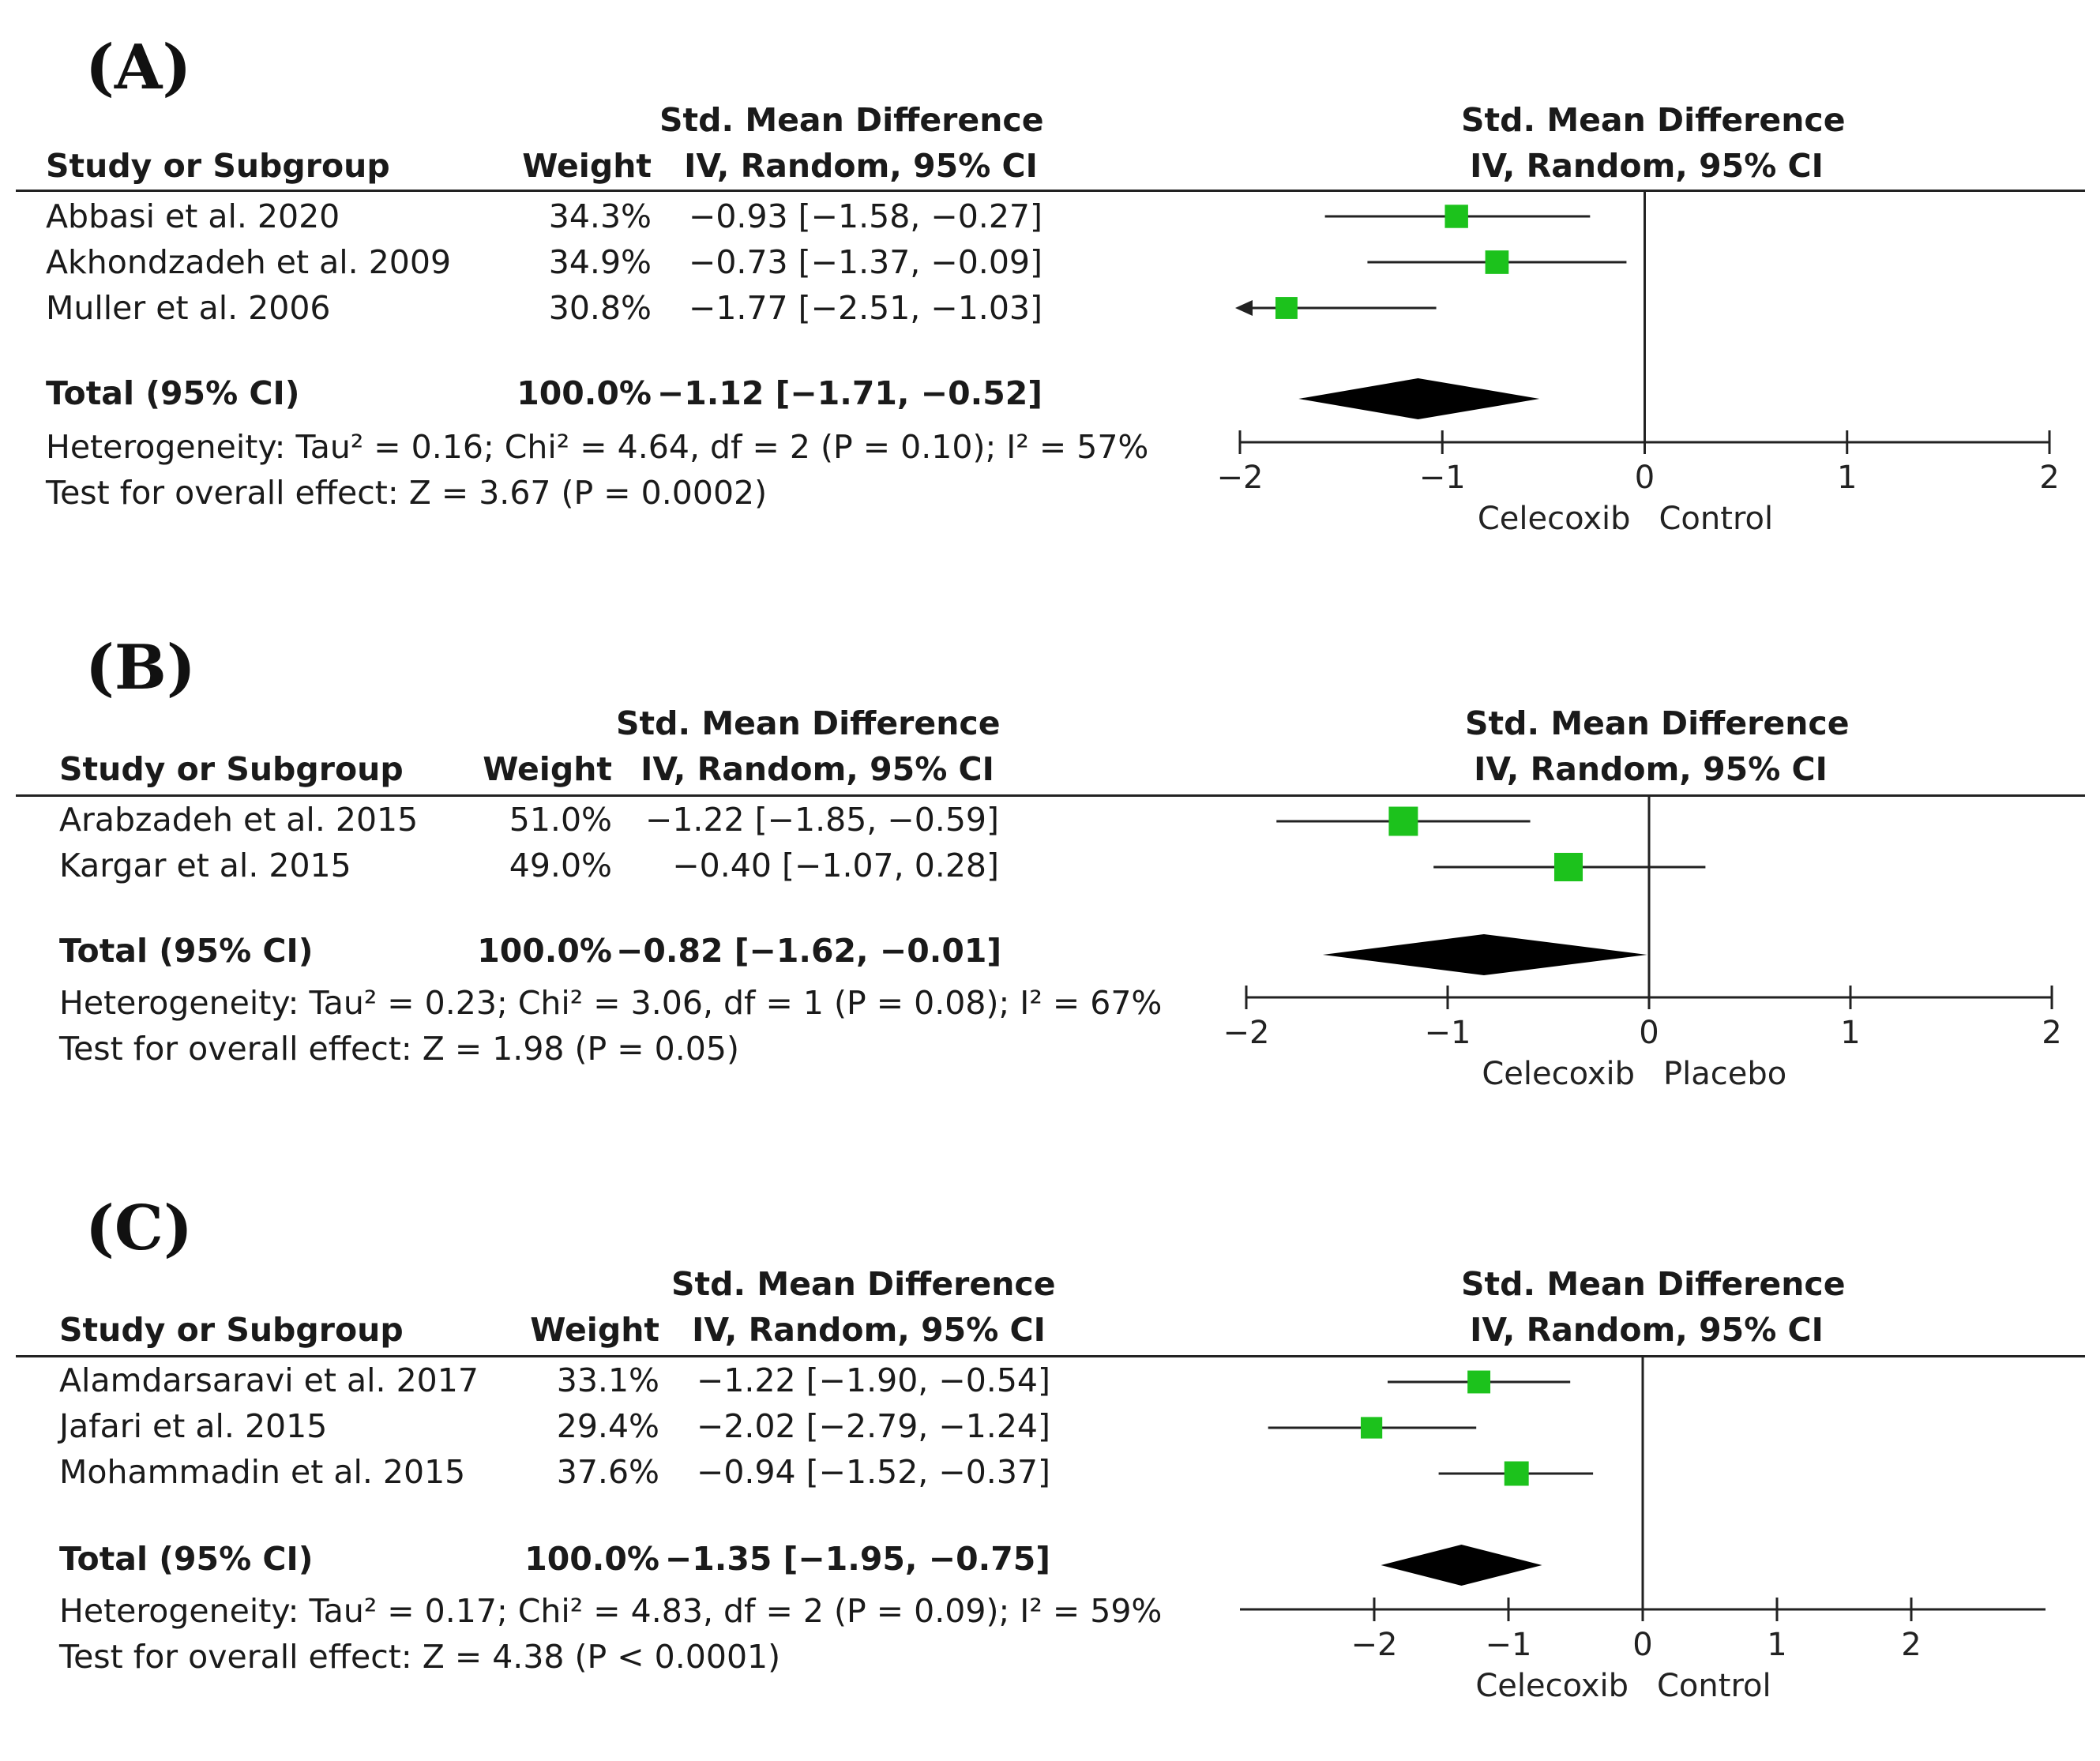 The image size is (2100, 1761). I want to click on study-ci: −2.02 [−2.79, −1.24], so click(873, 1426).